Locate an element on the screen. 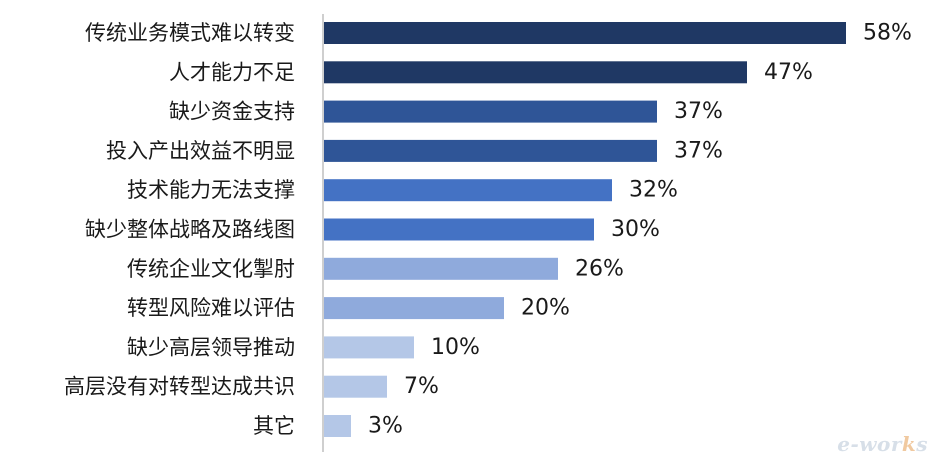 Image resolution: width=936 pixels, height=460 pixels. value-label: 7% is located at coordinates (421, 386).